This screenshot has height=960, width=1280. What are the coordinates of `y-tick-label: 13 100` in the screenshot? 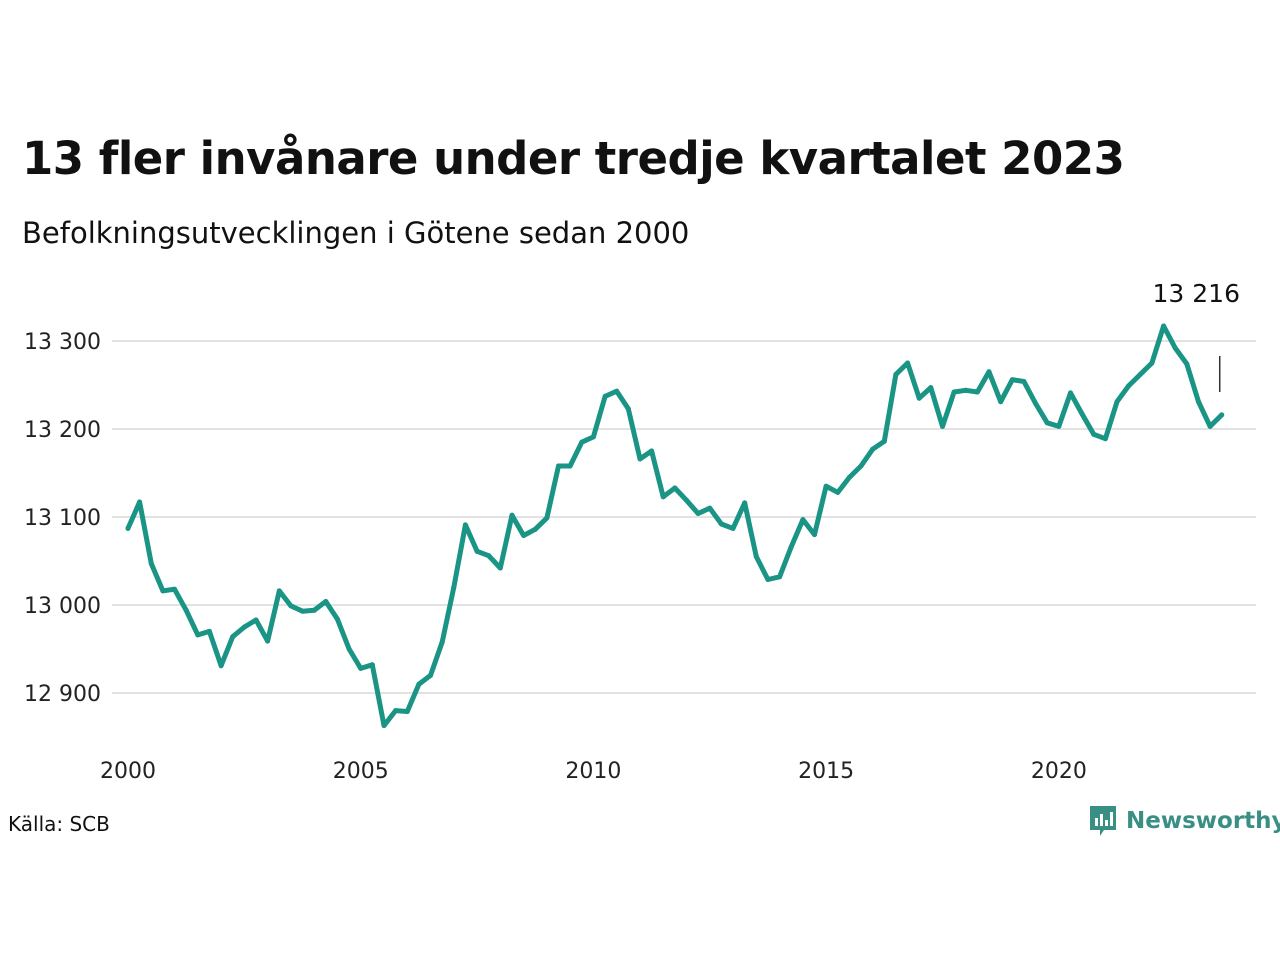 It's located at (62, 518).